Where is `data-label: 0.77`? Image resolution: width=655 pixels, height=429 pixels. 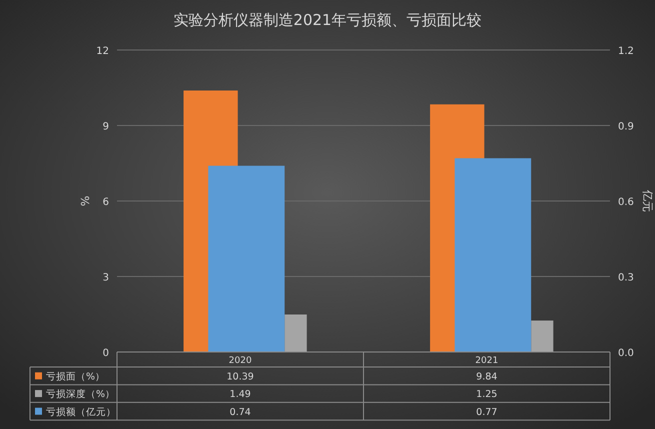 data-label: 0.77 is located at coordinates (487, 412).